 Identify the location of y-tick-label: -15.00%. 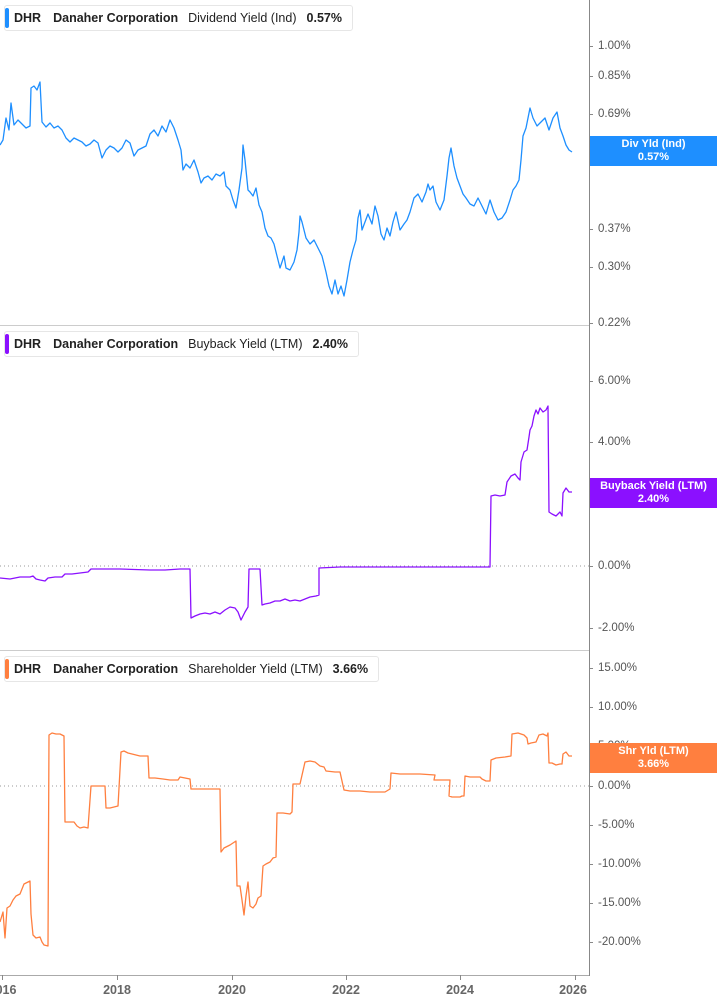
(619, 903).